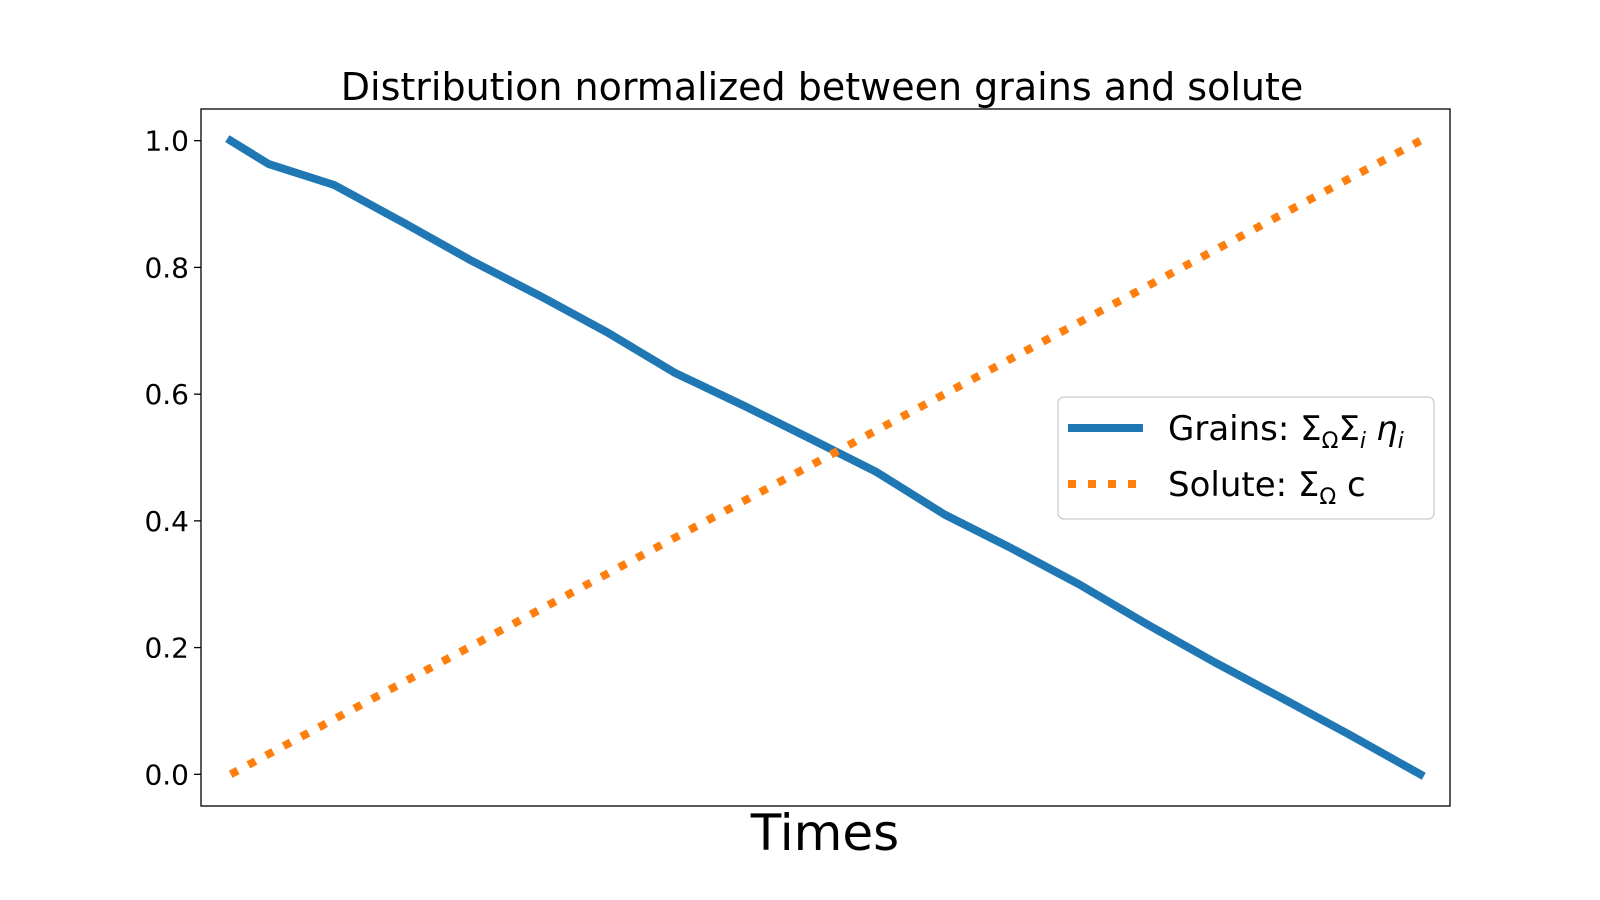 The height and width of the screenshot is (900, 1600). I want to click on x-axis-label: Times, so click(824, 833).